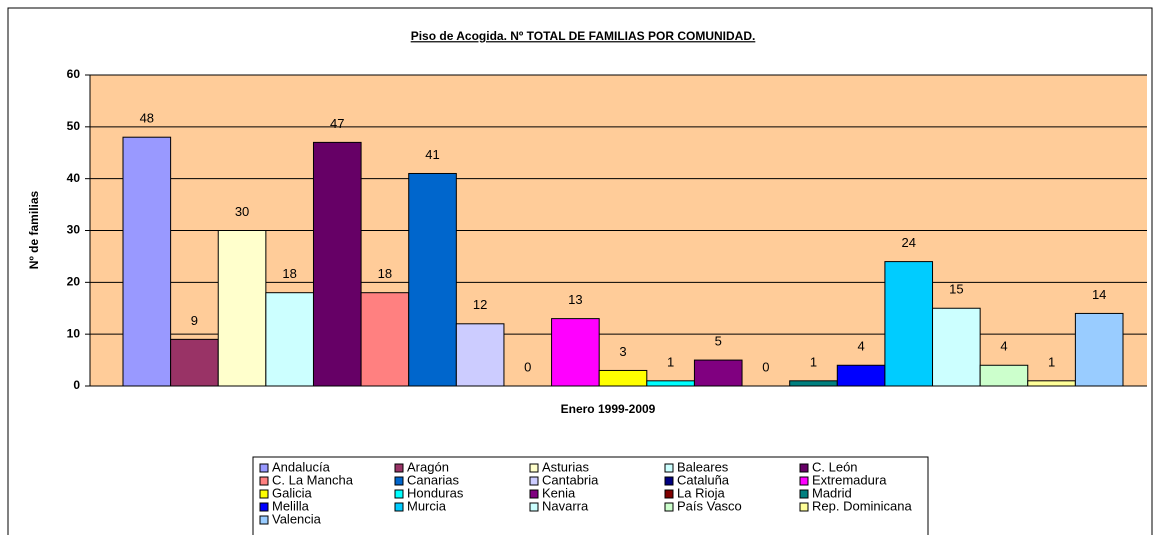 The image size is (1153, 535). What do you see at coordinates (835, 466) in the screenshot?
I see `legend-label: C. León` at bounding box center [835, 466].